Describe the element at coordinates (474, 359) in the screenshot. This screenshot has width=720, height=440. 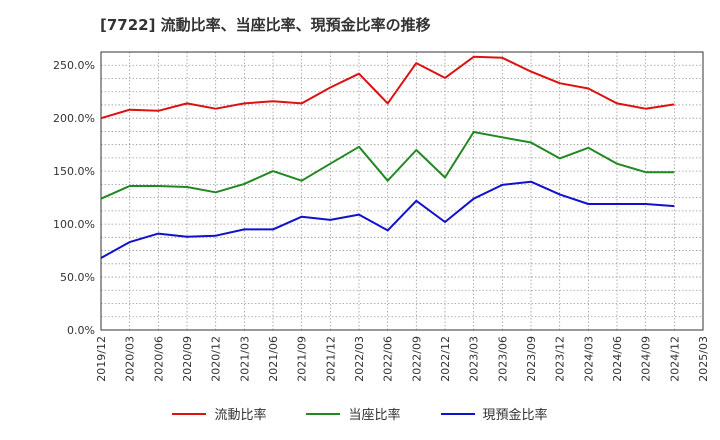
I see `x-tick-label: 2023/03` at that location.